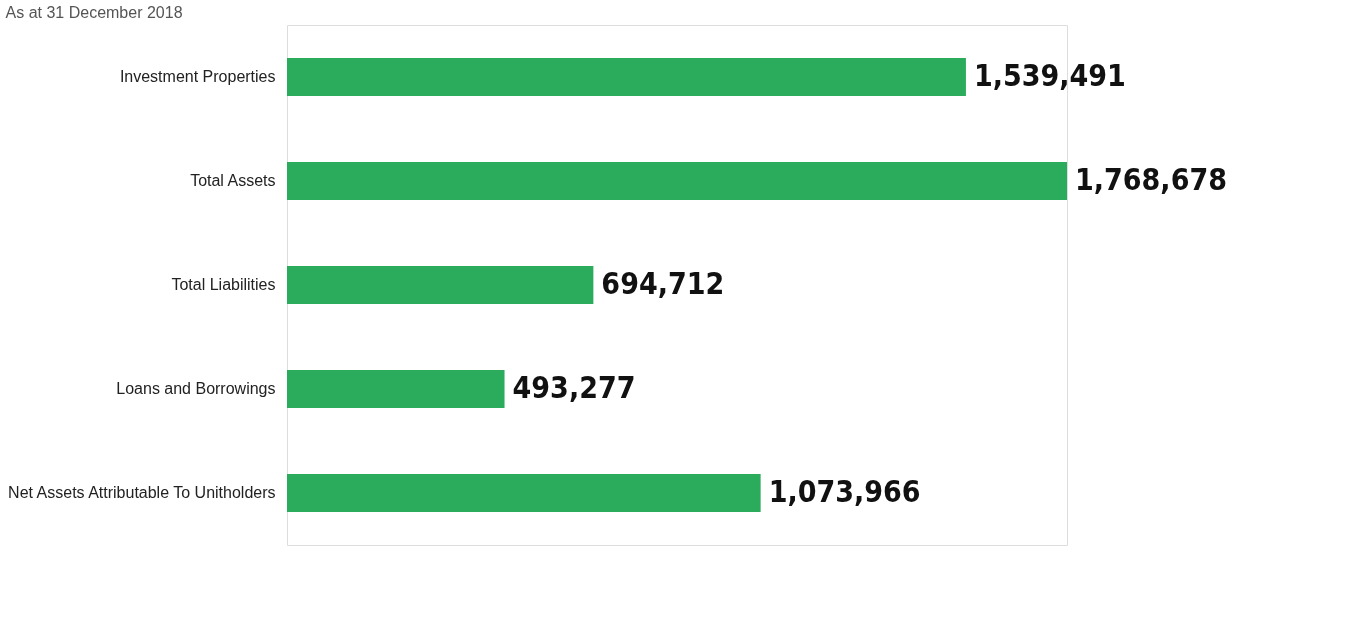  Describe the element at coordinates (223, 284) in the screenshot. I see `y-tick-label: Total Liabilities` at that location.